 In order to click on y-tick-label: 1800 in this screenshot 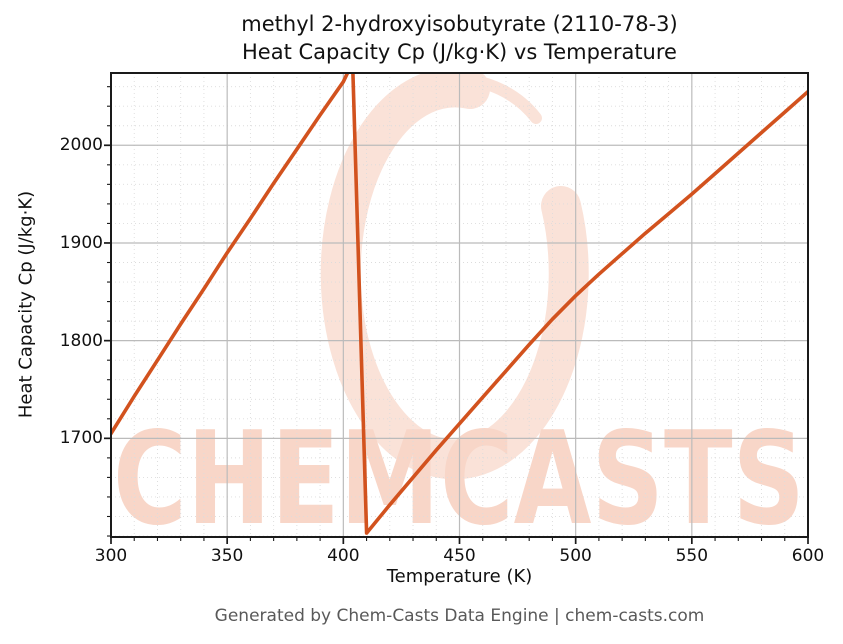, I will do `click(81, 340)`.